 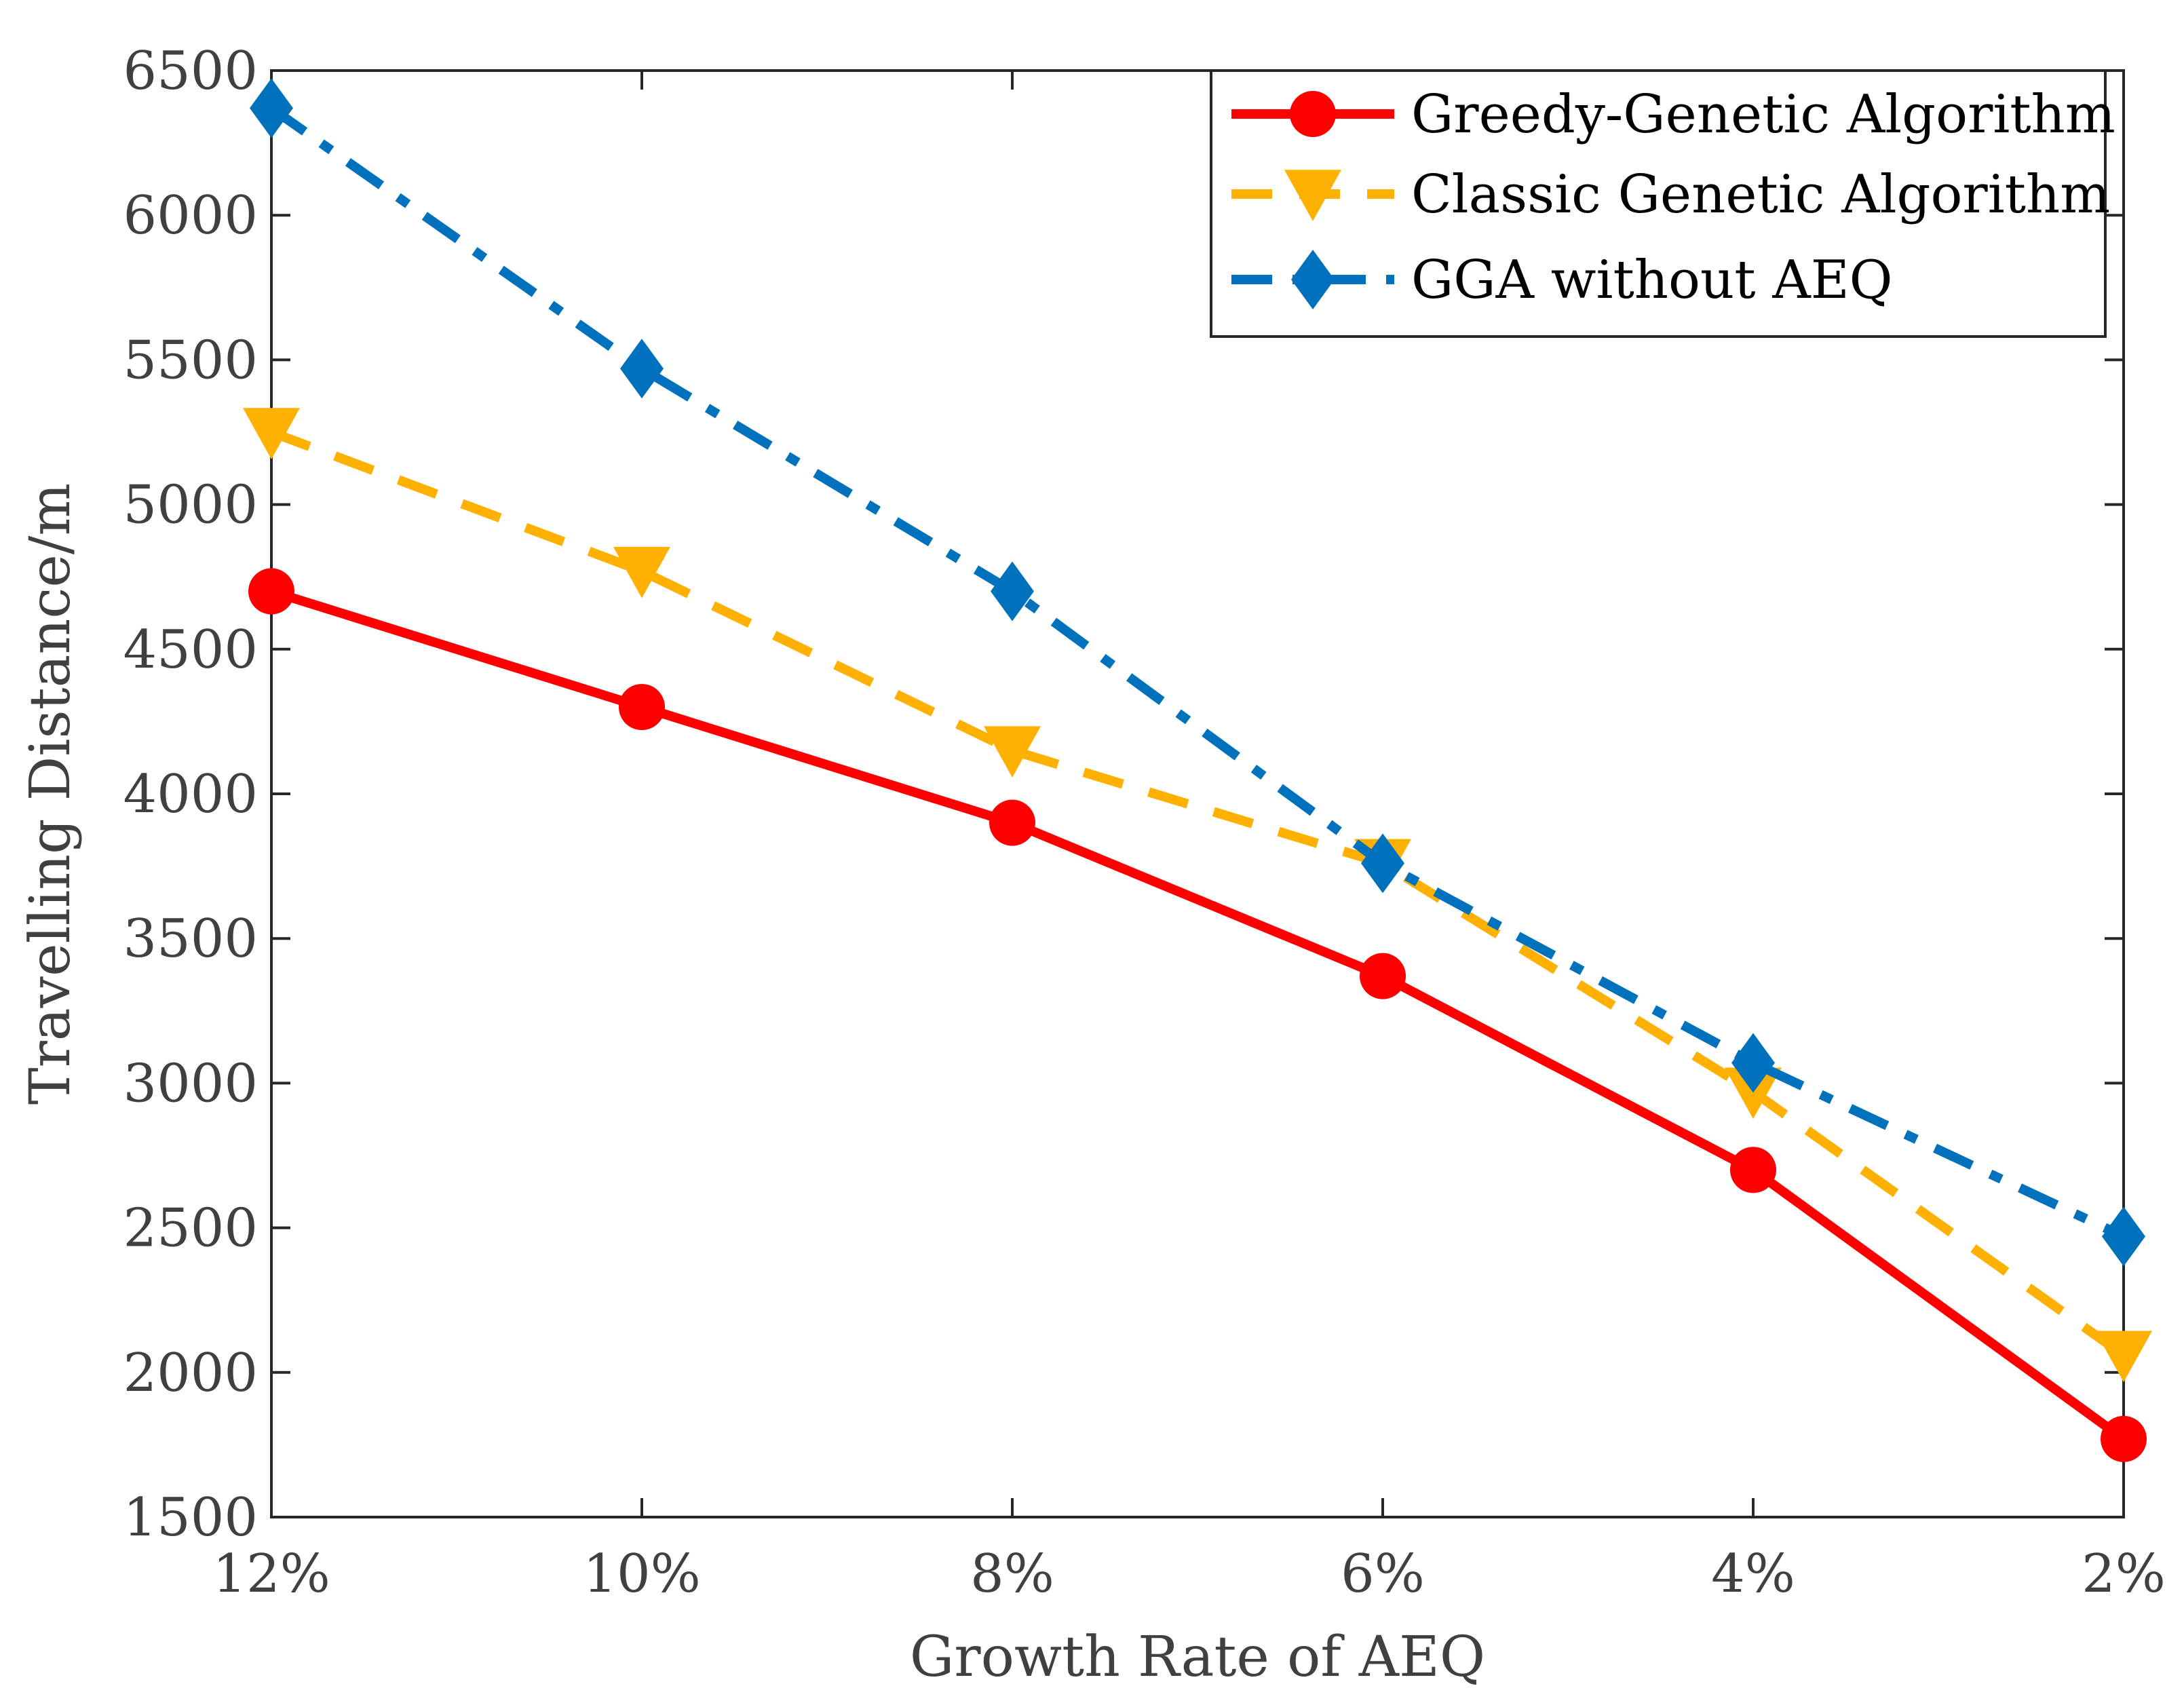 I want to click on y-tick-label: 2000, so click(x=191, y=1373).